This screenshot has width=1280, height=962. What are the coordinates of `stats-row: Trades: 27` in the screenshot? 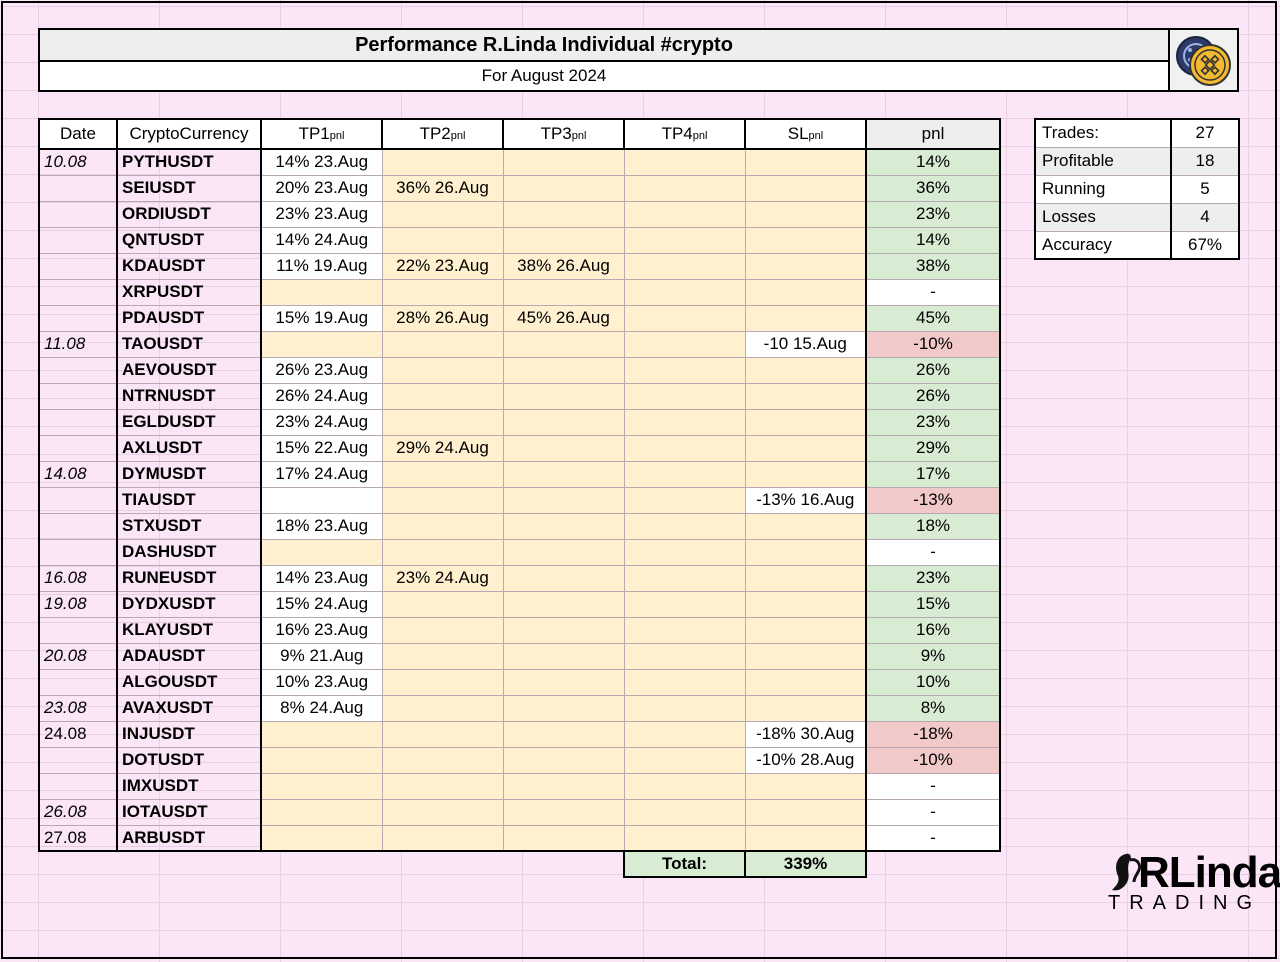 It's located at (1137, 133).